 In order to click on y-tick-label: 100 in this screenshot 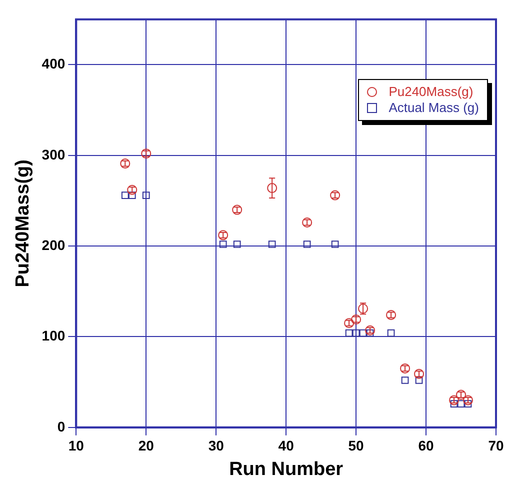, I will do `click(54, 336)`.